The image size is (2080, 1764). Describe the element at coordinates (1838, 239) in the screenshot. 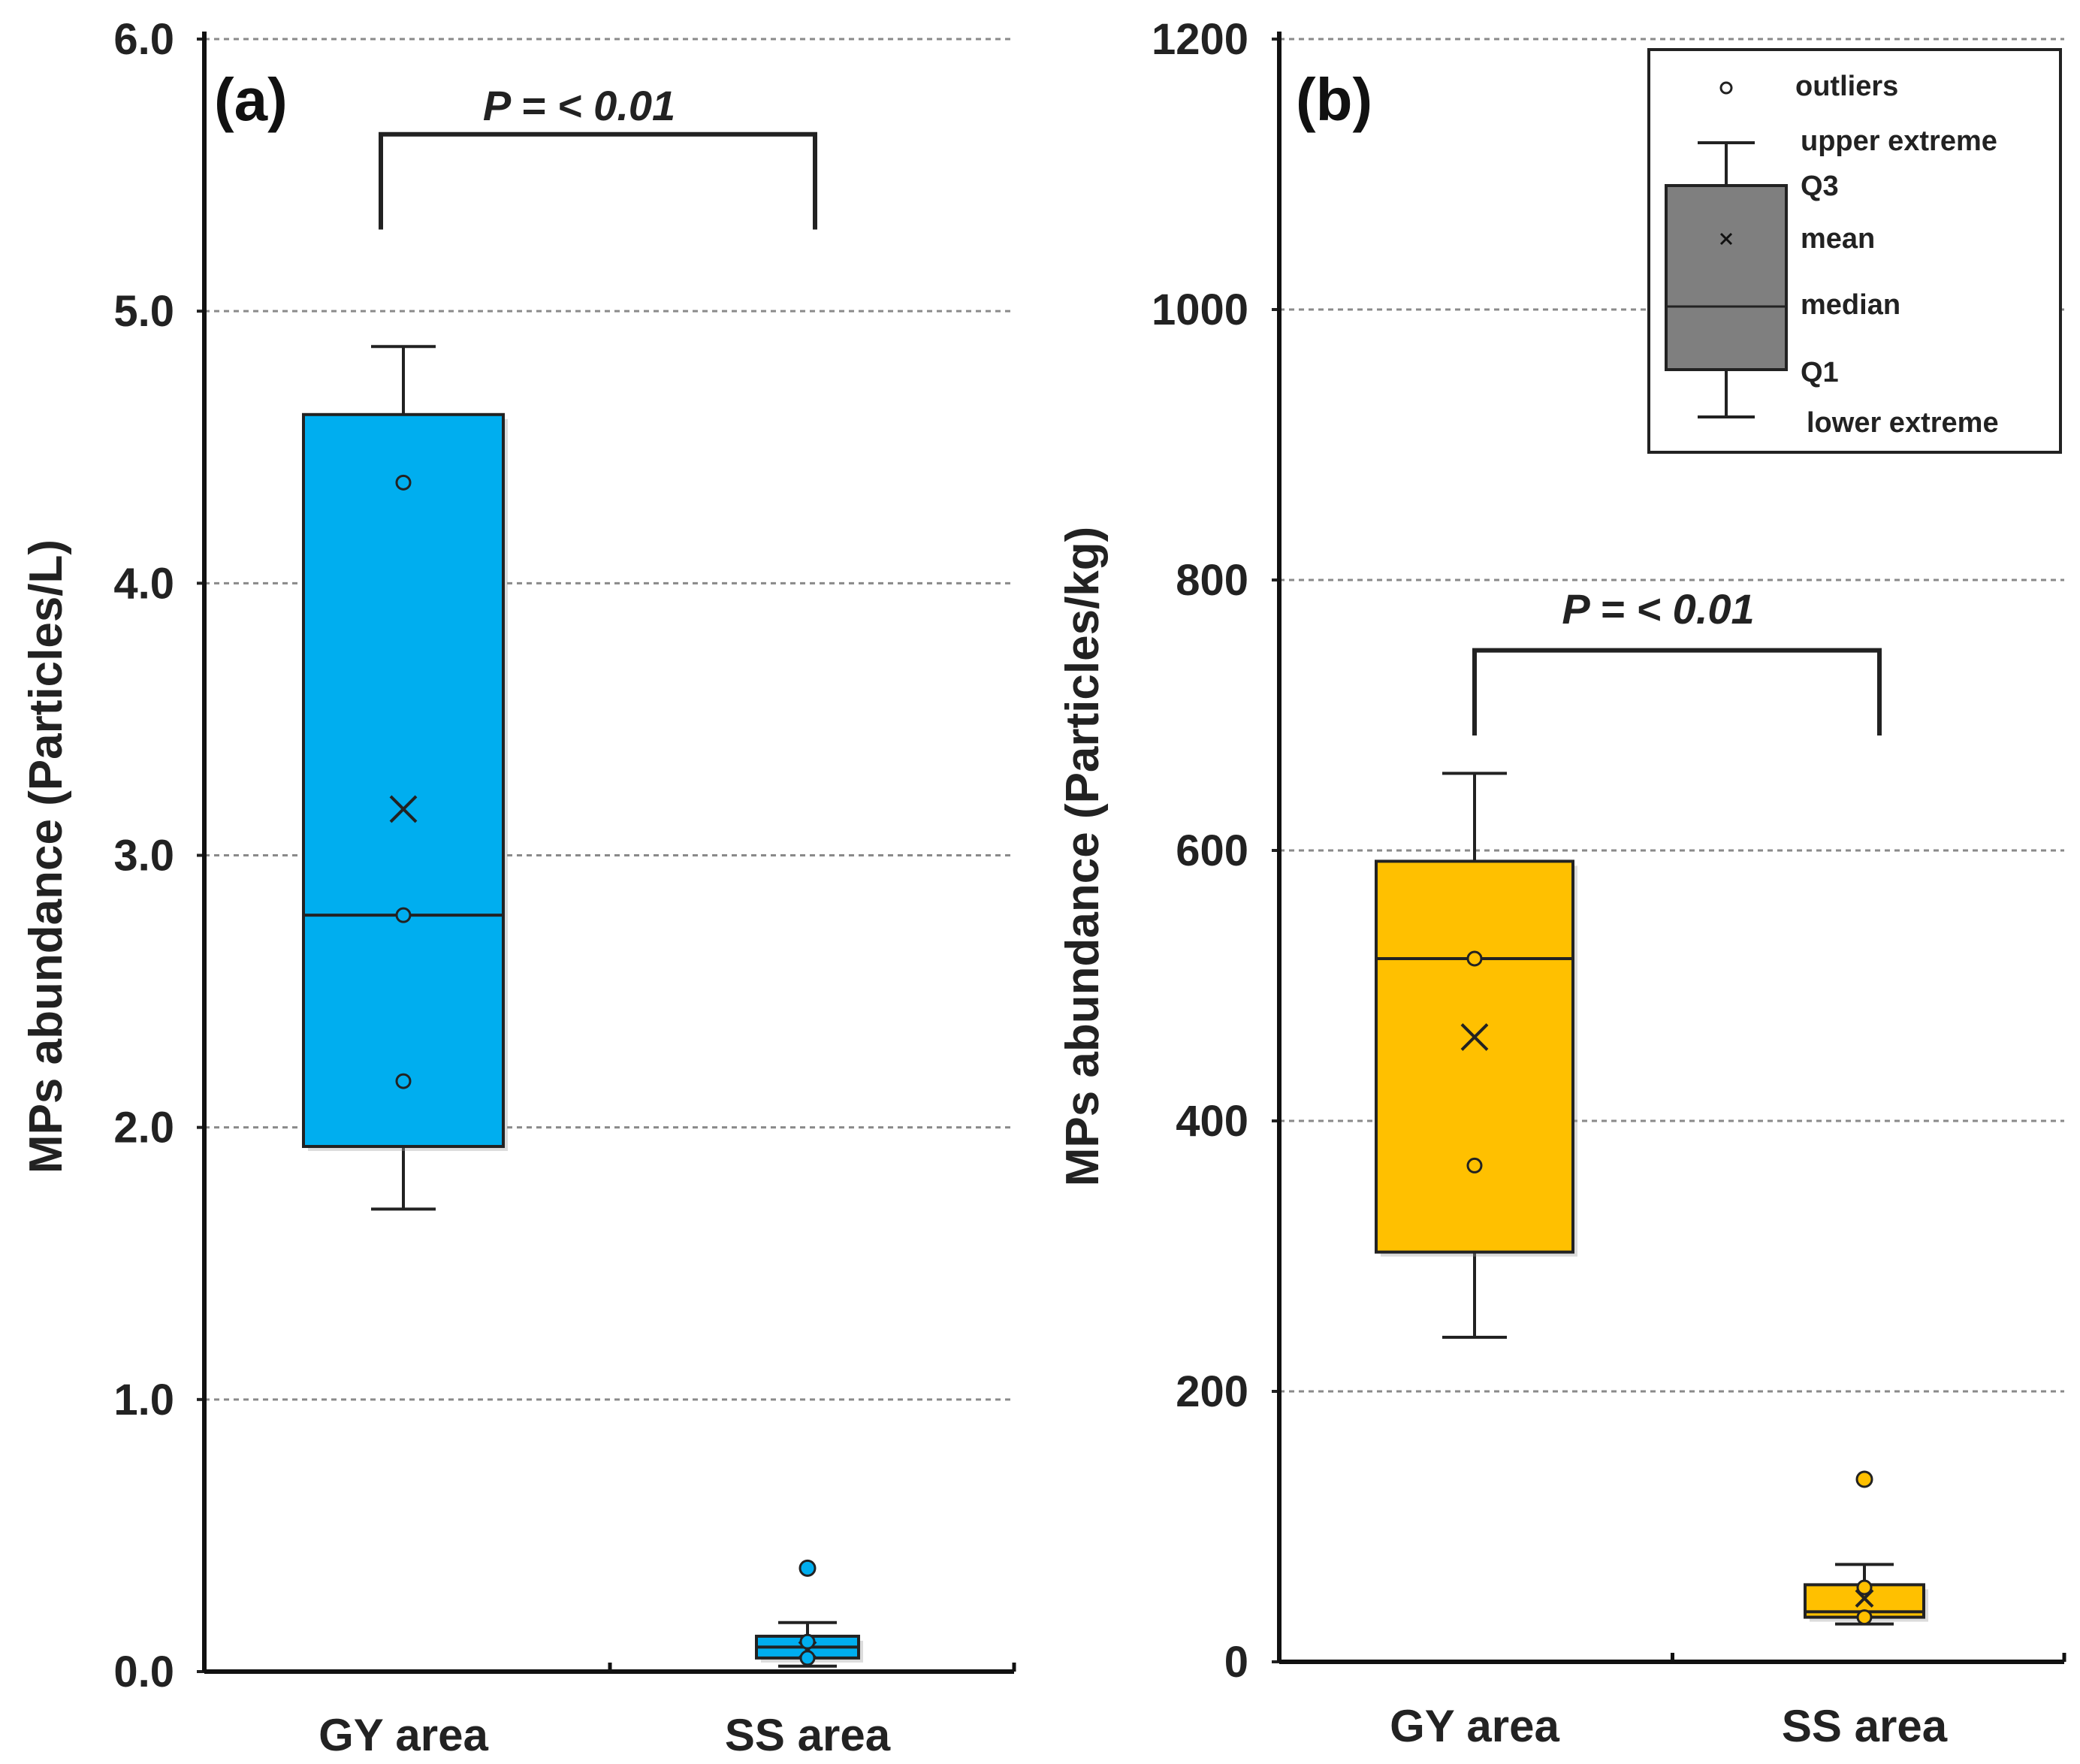

I see `legend-entry-label: mean` at that location.